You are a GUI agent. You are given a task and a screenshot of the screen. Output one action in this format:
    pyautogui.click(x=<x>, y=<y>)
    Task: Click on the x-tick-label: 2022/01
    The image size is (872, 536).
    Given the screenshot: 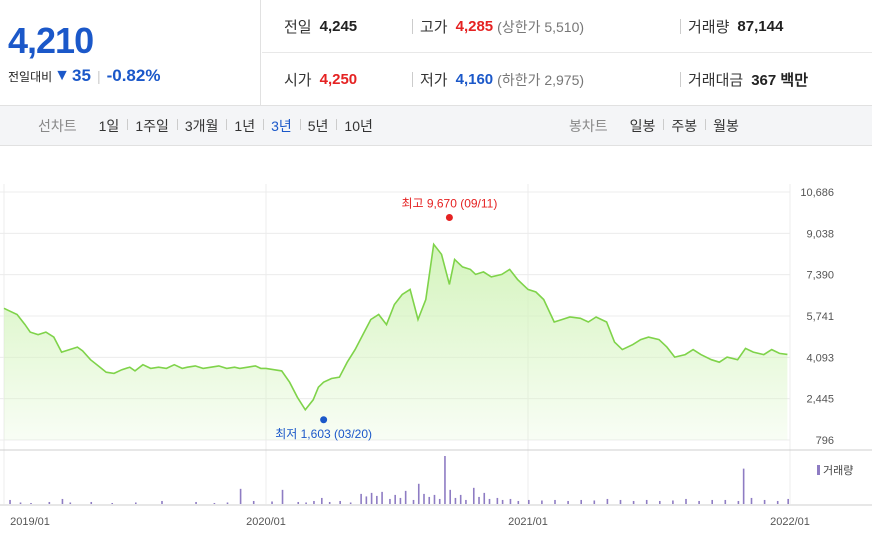 What is the action you would take?
    pyautogui.click(x=790, y=522)
    